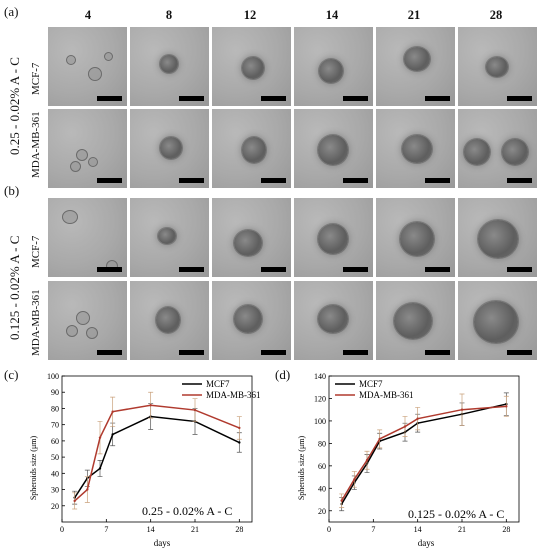 This screenshot has height=550, width=541. What do you see at coordinates (55, 506) in the screenshot?
I see `chart-c-ytick-label: 20` at bounding box center [55, 506].